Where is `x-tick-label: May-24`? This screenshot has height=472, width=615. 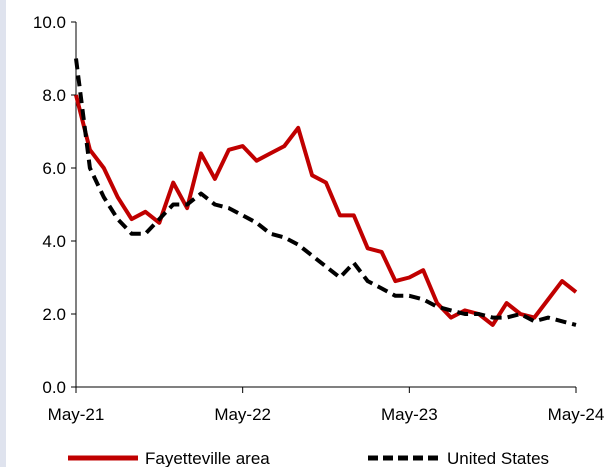
x-tick-label: May-24 is located at coordinates (576, 414).